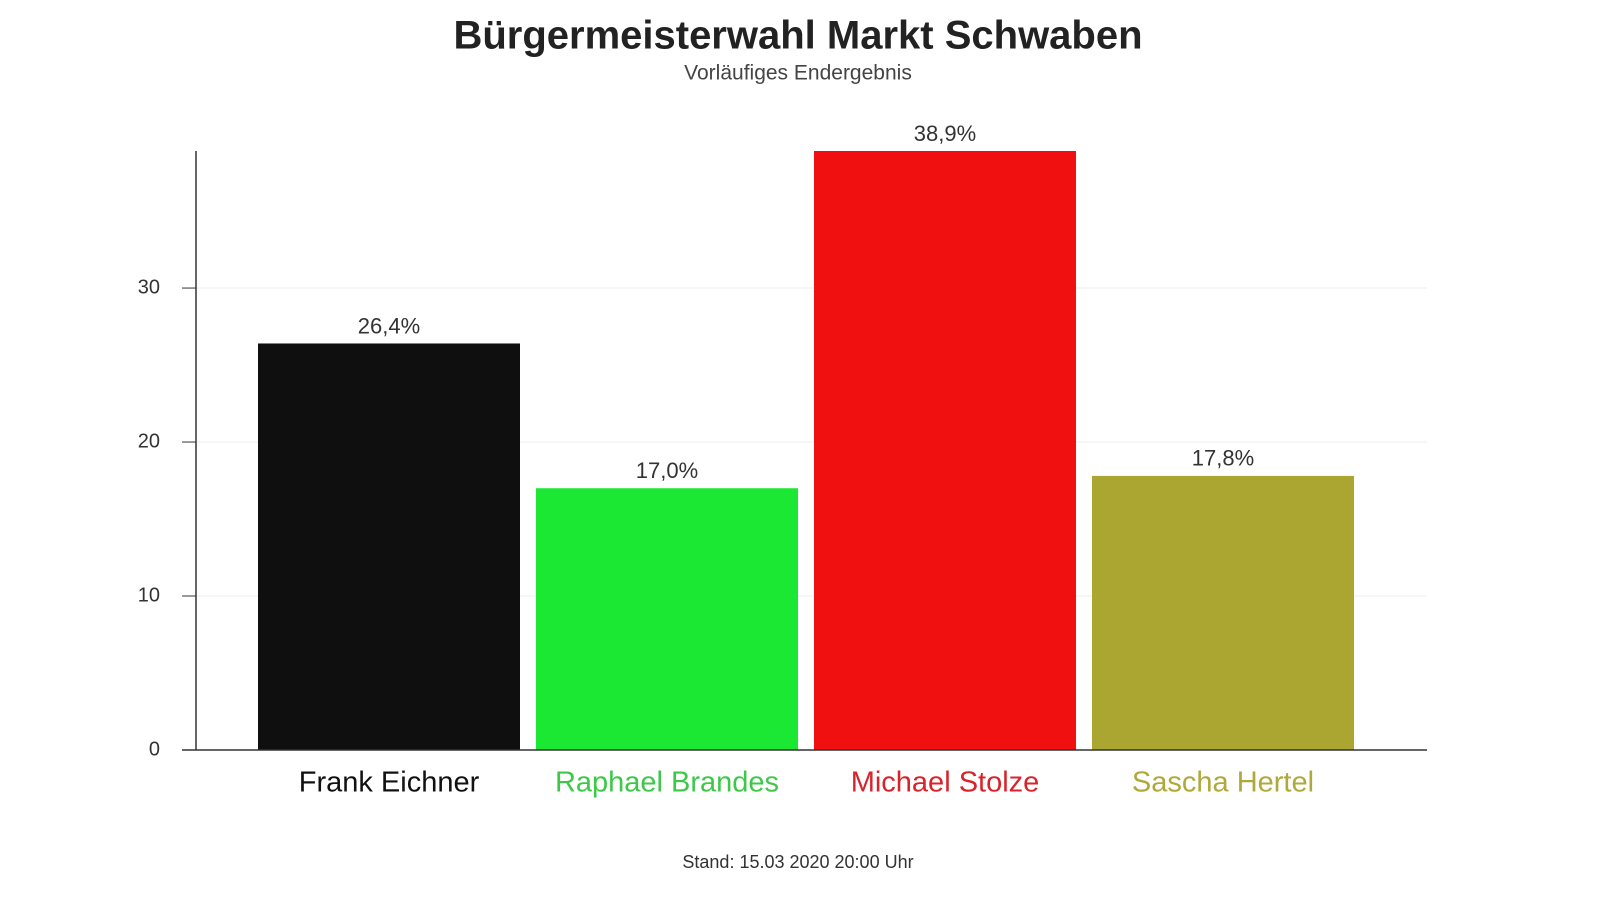 The height and width of the screenshot is (900, 1600). What do you see at coordinates (154, 749) in the screenshot?
I see `y-tick-label: 0` at bounding box center [154, 749].